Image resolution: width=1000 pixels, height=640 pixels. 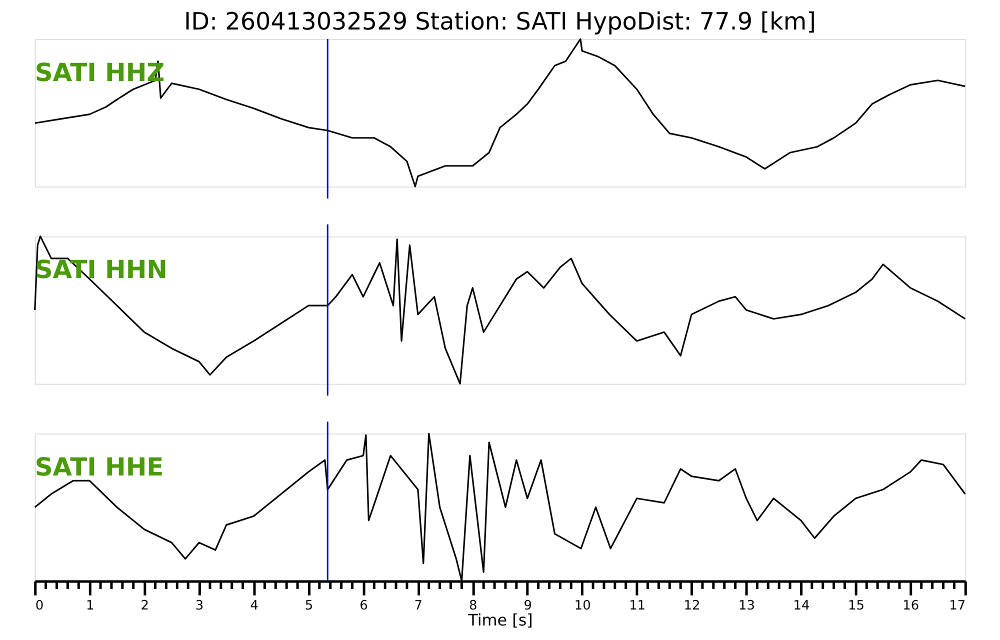 What do you see at coordinates (39, 606) in the screenshot?
I see `x-tick-label: 0` at bounding box center [39, 606].